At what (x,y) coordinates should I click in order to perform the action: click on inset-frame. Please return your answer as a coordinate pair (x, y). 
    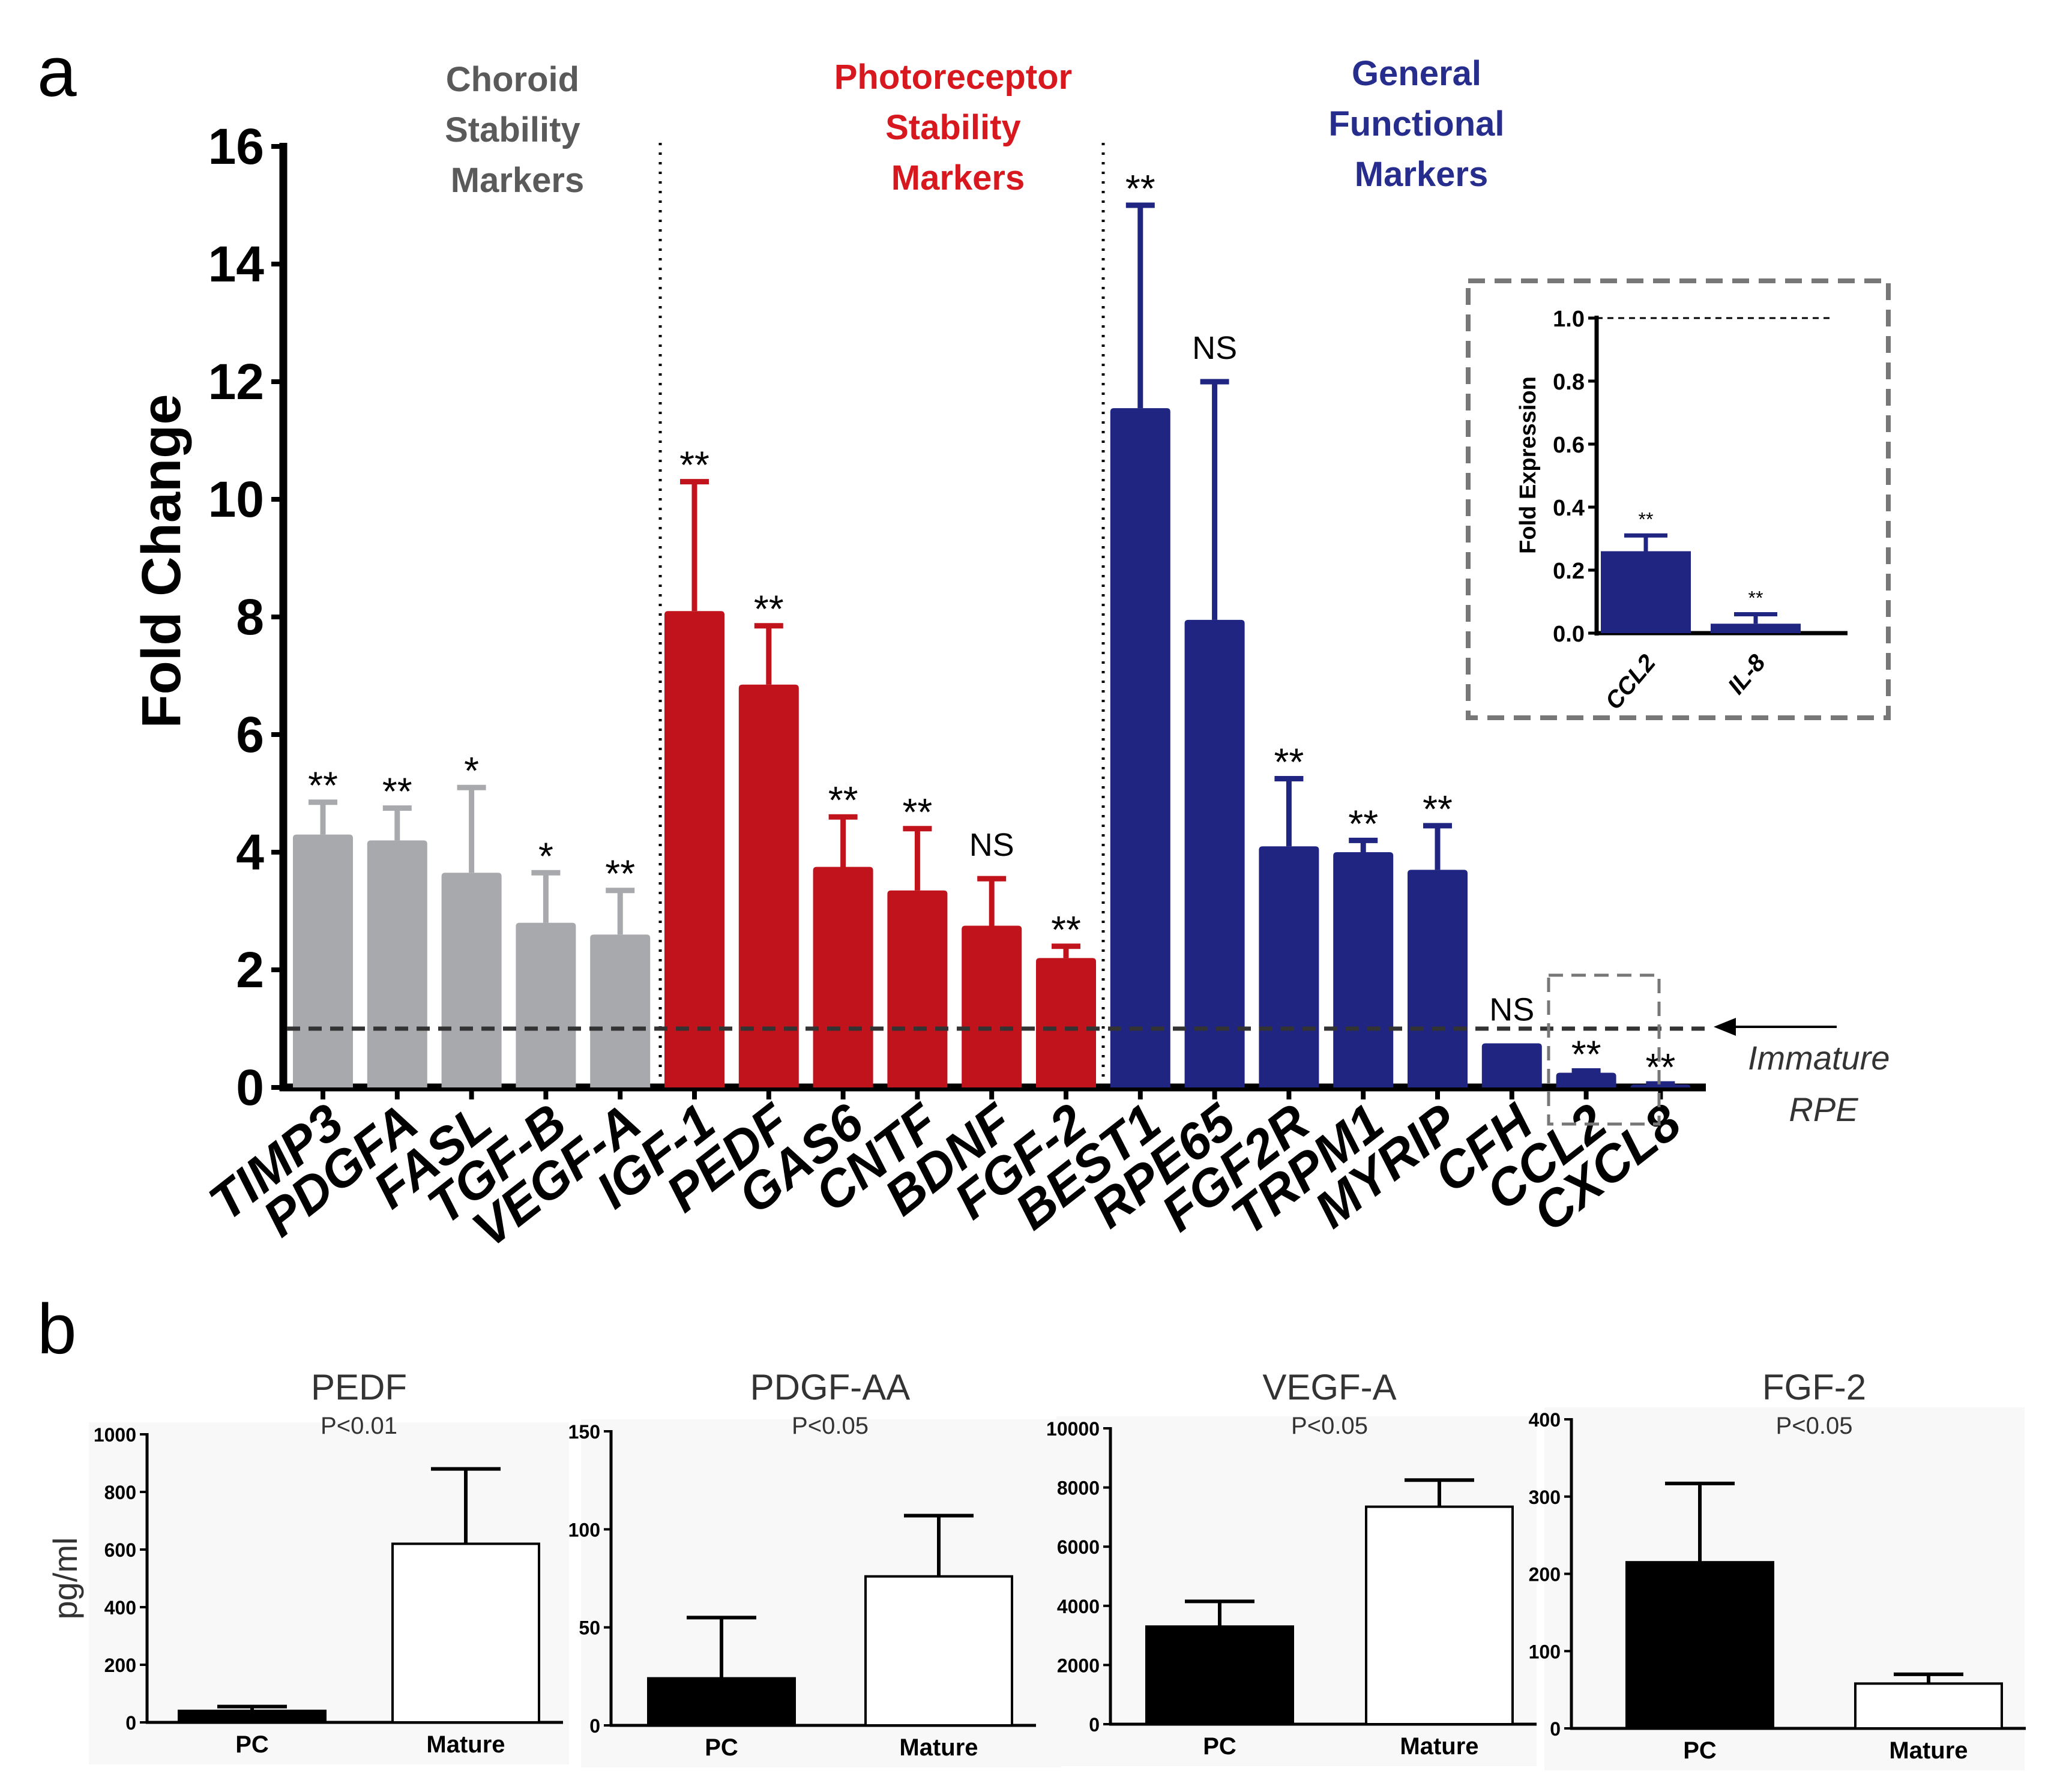
    Looking at the image, I should click on (1678, 499).